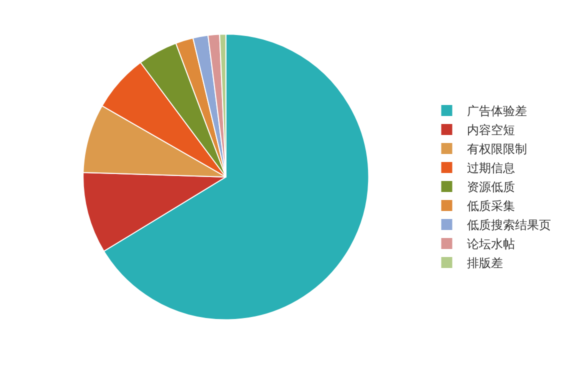 The height and width of the screenshot is (373, 569). What do you see at coordinates (490, 244) in the screenshot?
I see `legend-label: 论坛水帖` at bounding box center [490, 244].